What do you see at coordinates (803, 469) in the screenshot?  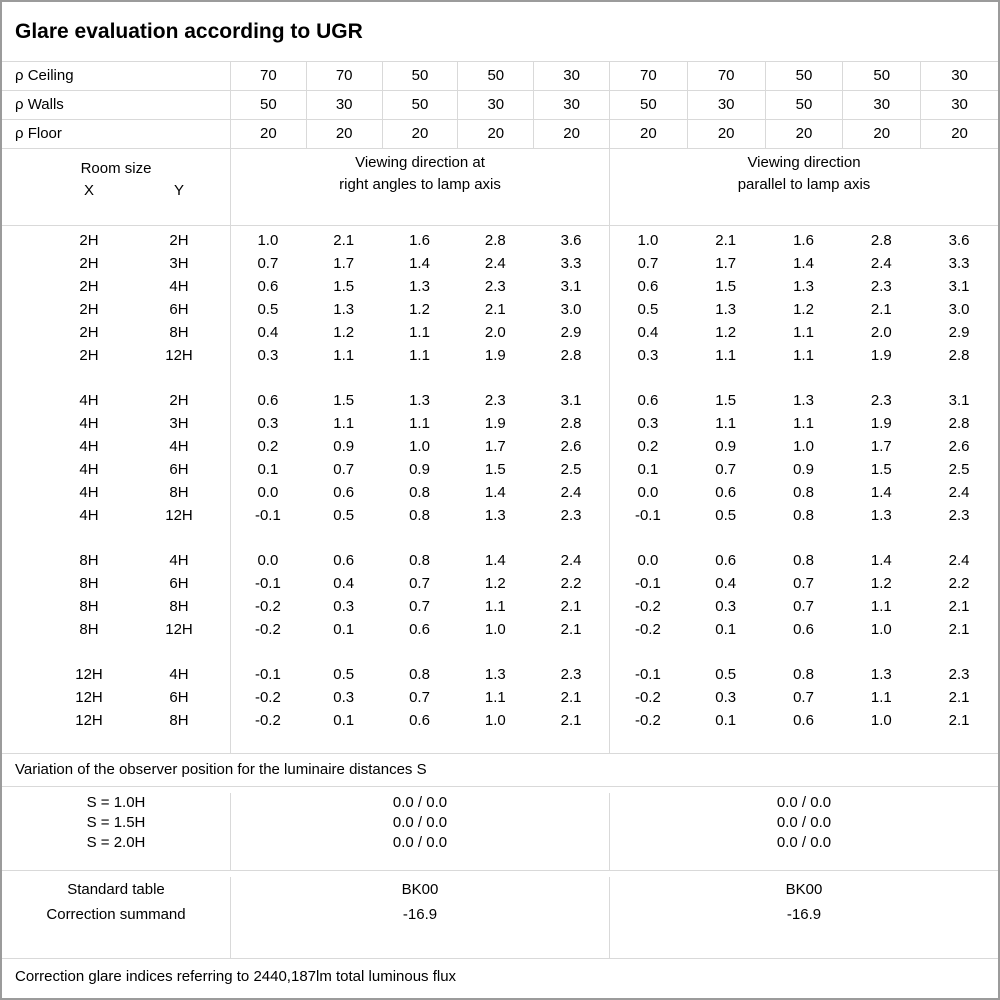 I see `ugr-value: 0.9` at bounding box center [803, 469].